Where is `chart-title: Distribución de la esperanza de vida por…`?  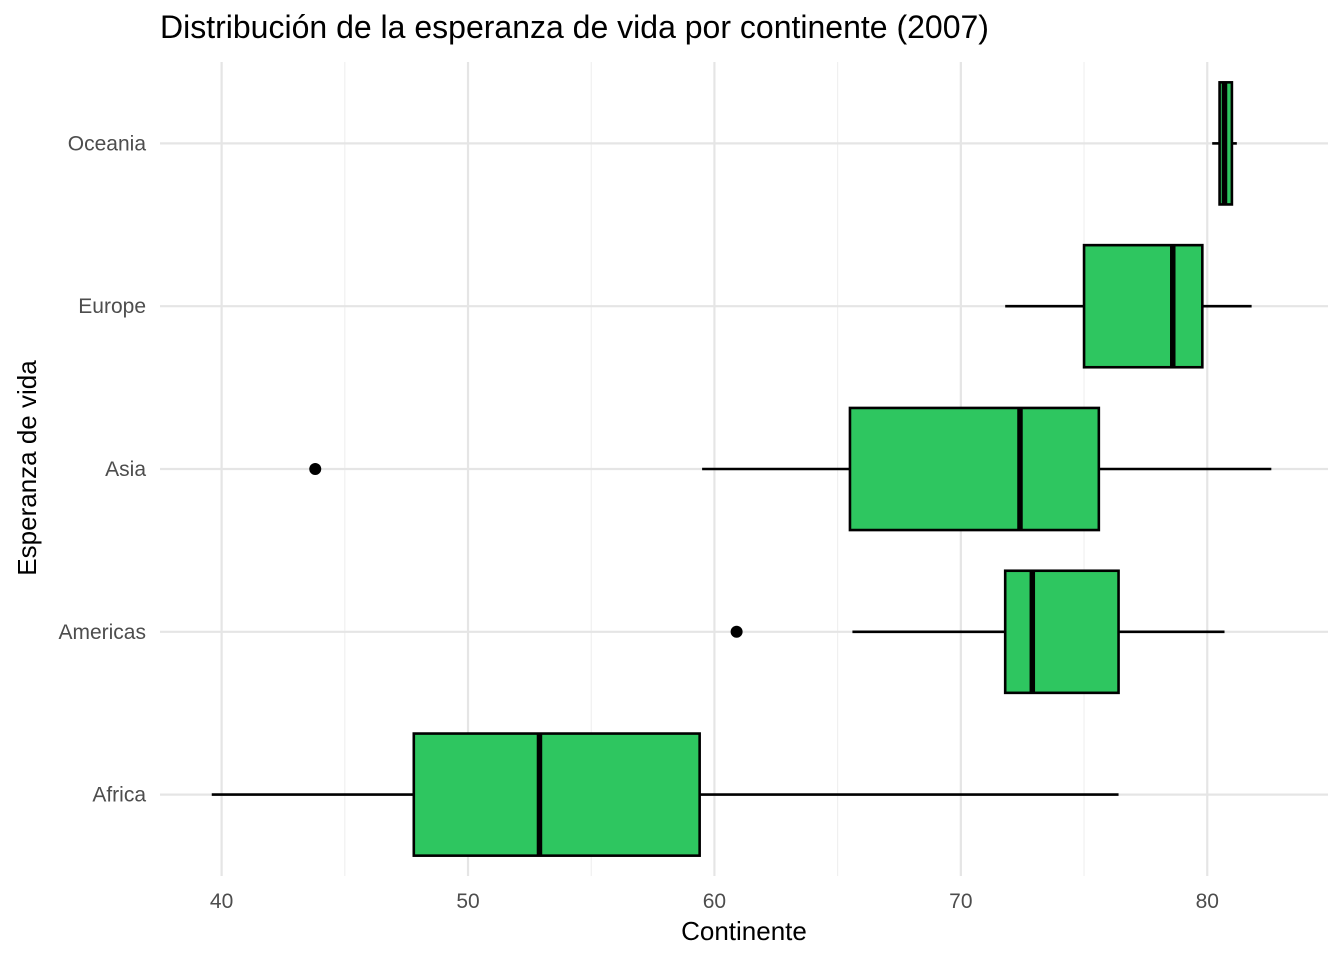 chart-title: Distribución de la esperanza de vida por… is located at coordinates (574, 27).